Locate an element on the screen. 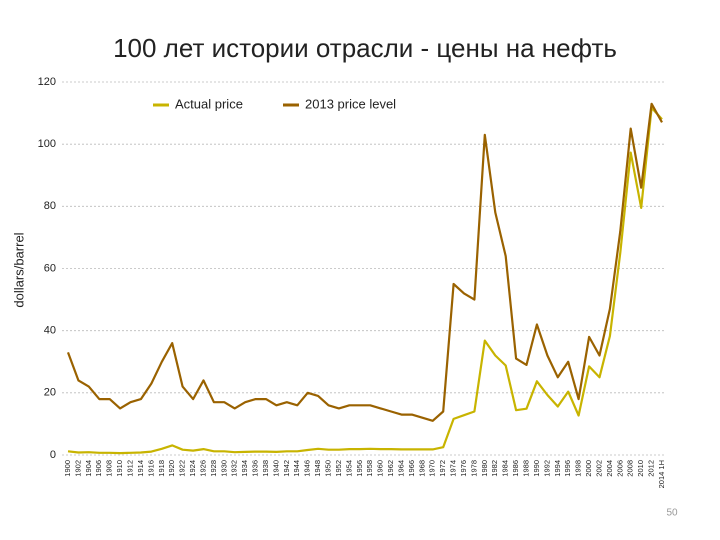 The image size is (720, 540). x-tick-label: 1996 is located at coordinates (567, 468).